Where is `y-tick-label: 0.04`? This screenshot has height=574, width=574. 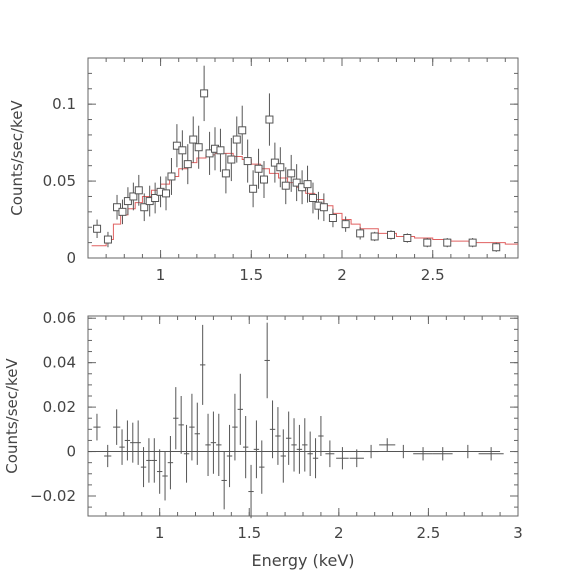 y-tick-label: 0.04 is located at coordinates (59, 363).